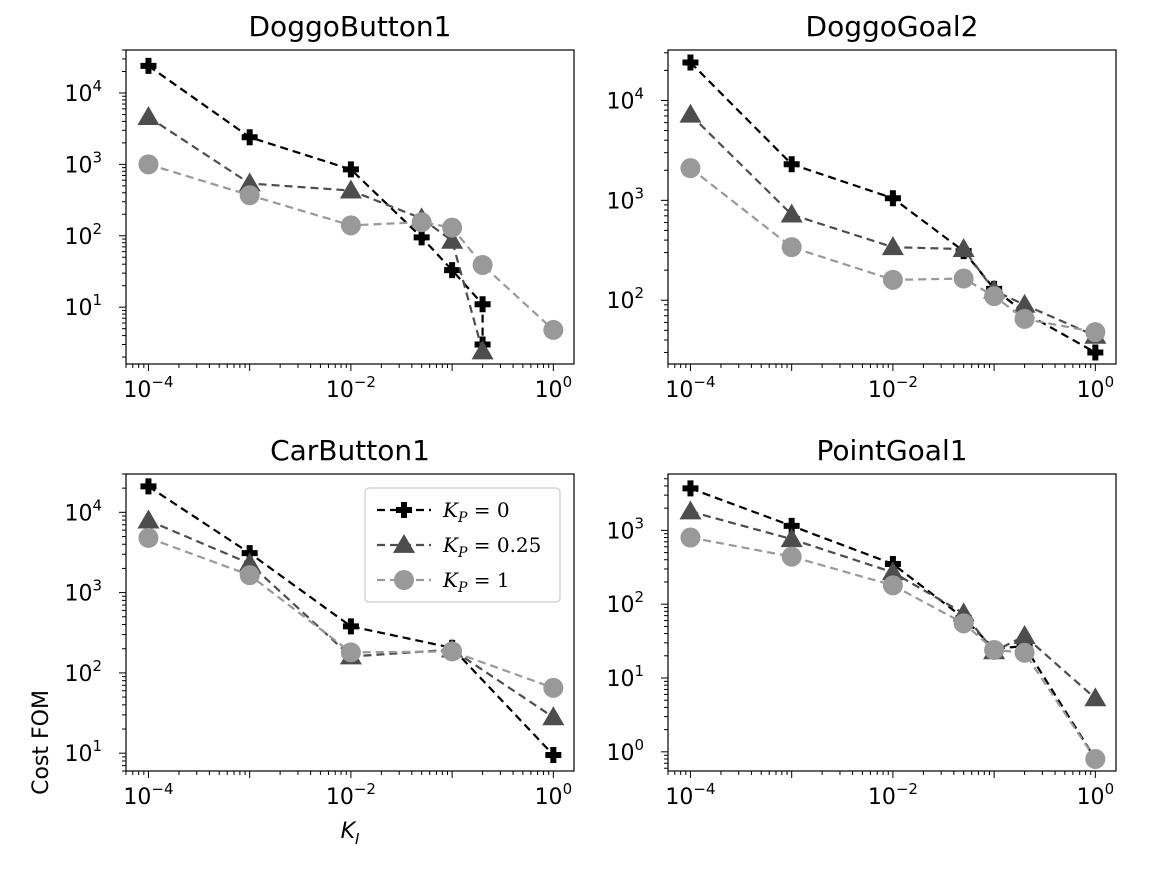  I want to click on y-axis-label: Cost FOM, so click(41, 742).